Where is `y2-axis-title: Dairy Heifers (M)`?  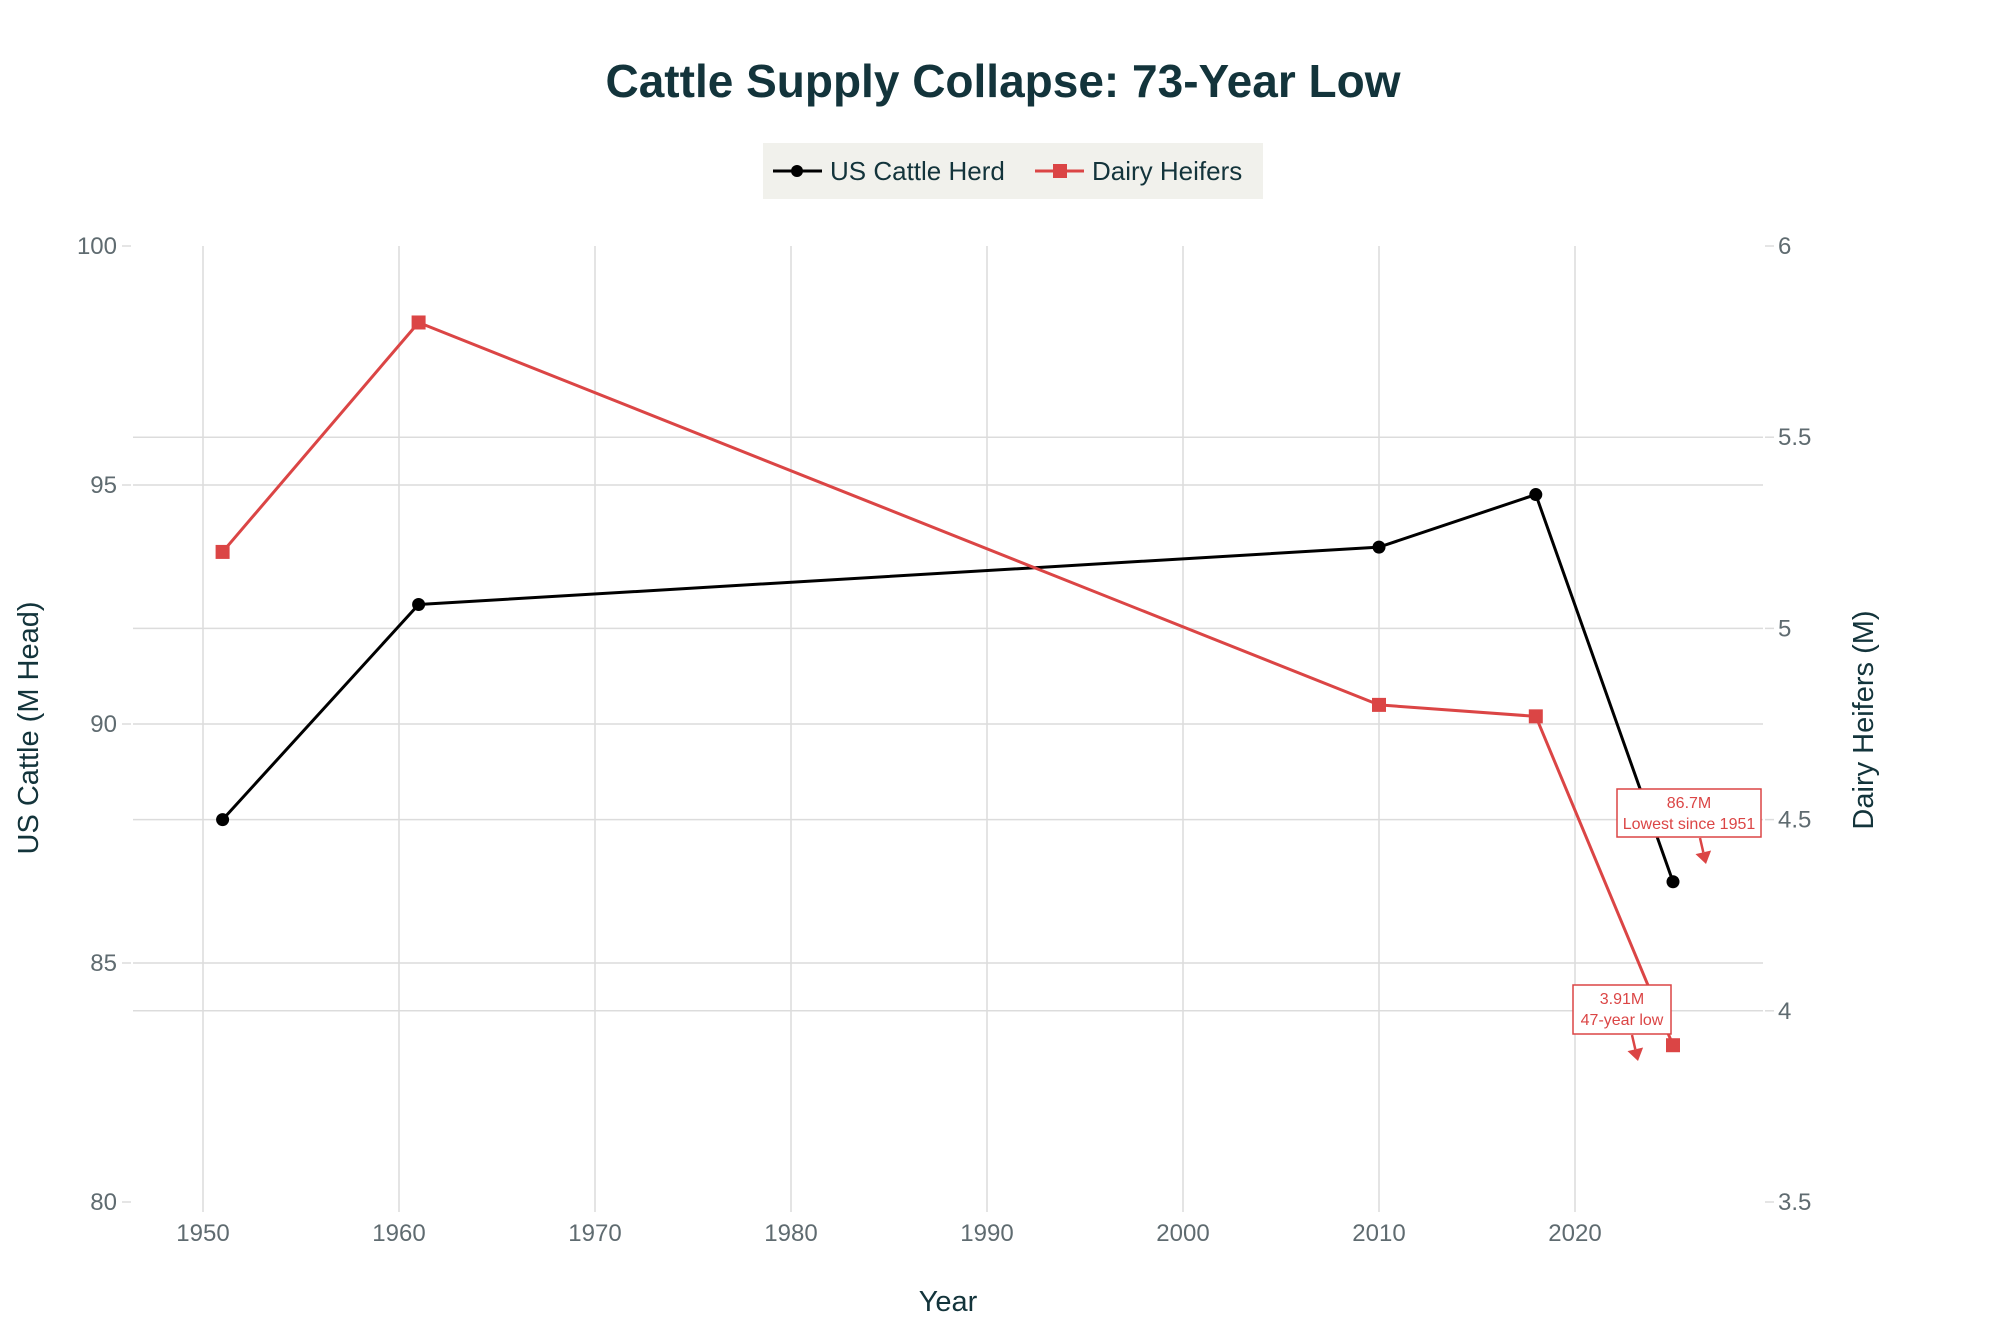
y2-axis-title: Dairy Heifers (M) is located at coordinates (1864, 719).